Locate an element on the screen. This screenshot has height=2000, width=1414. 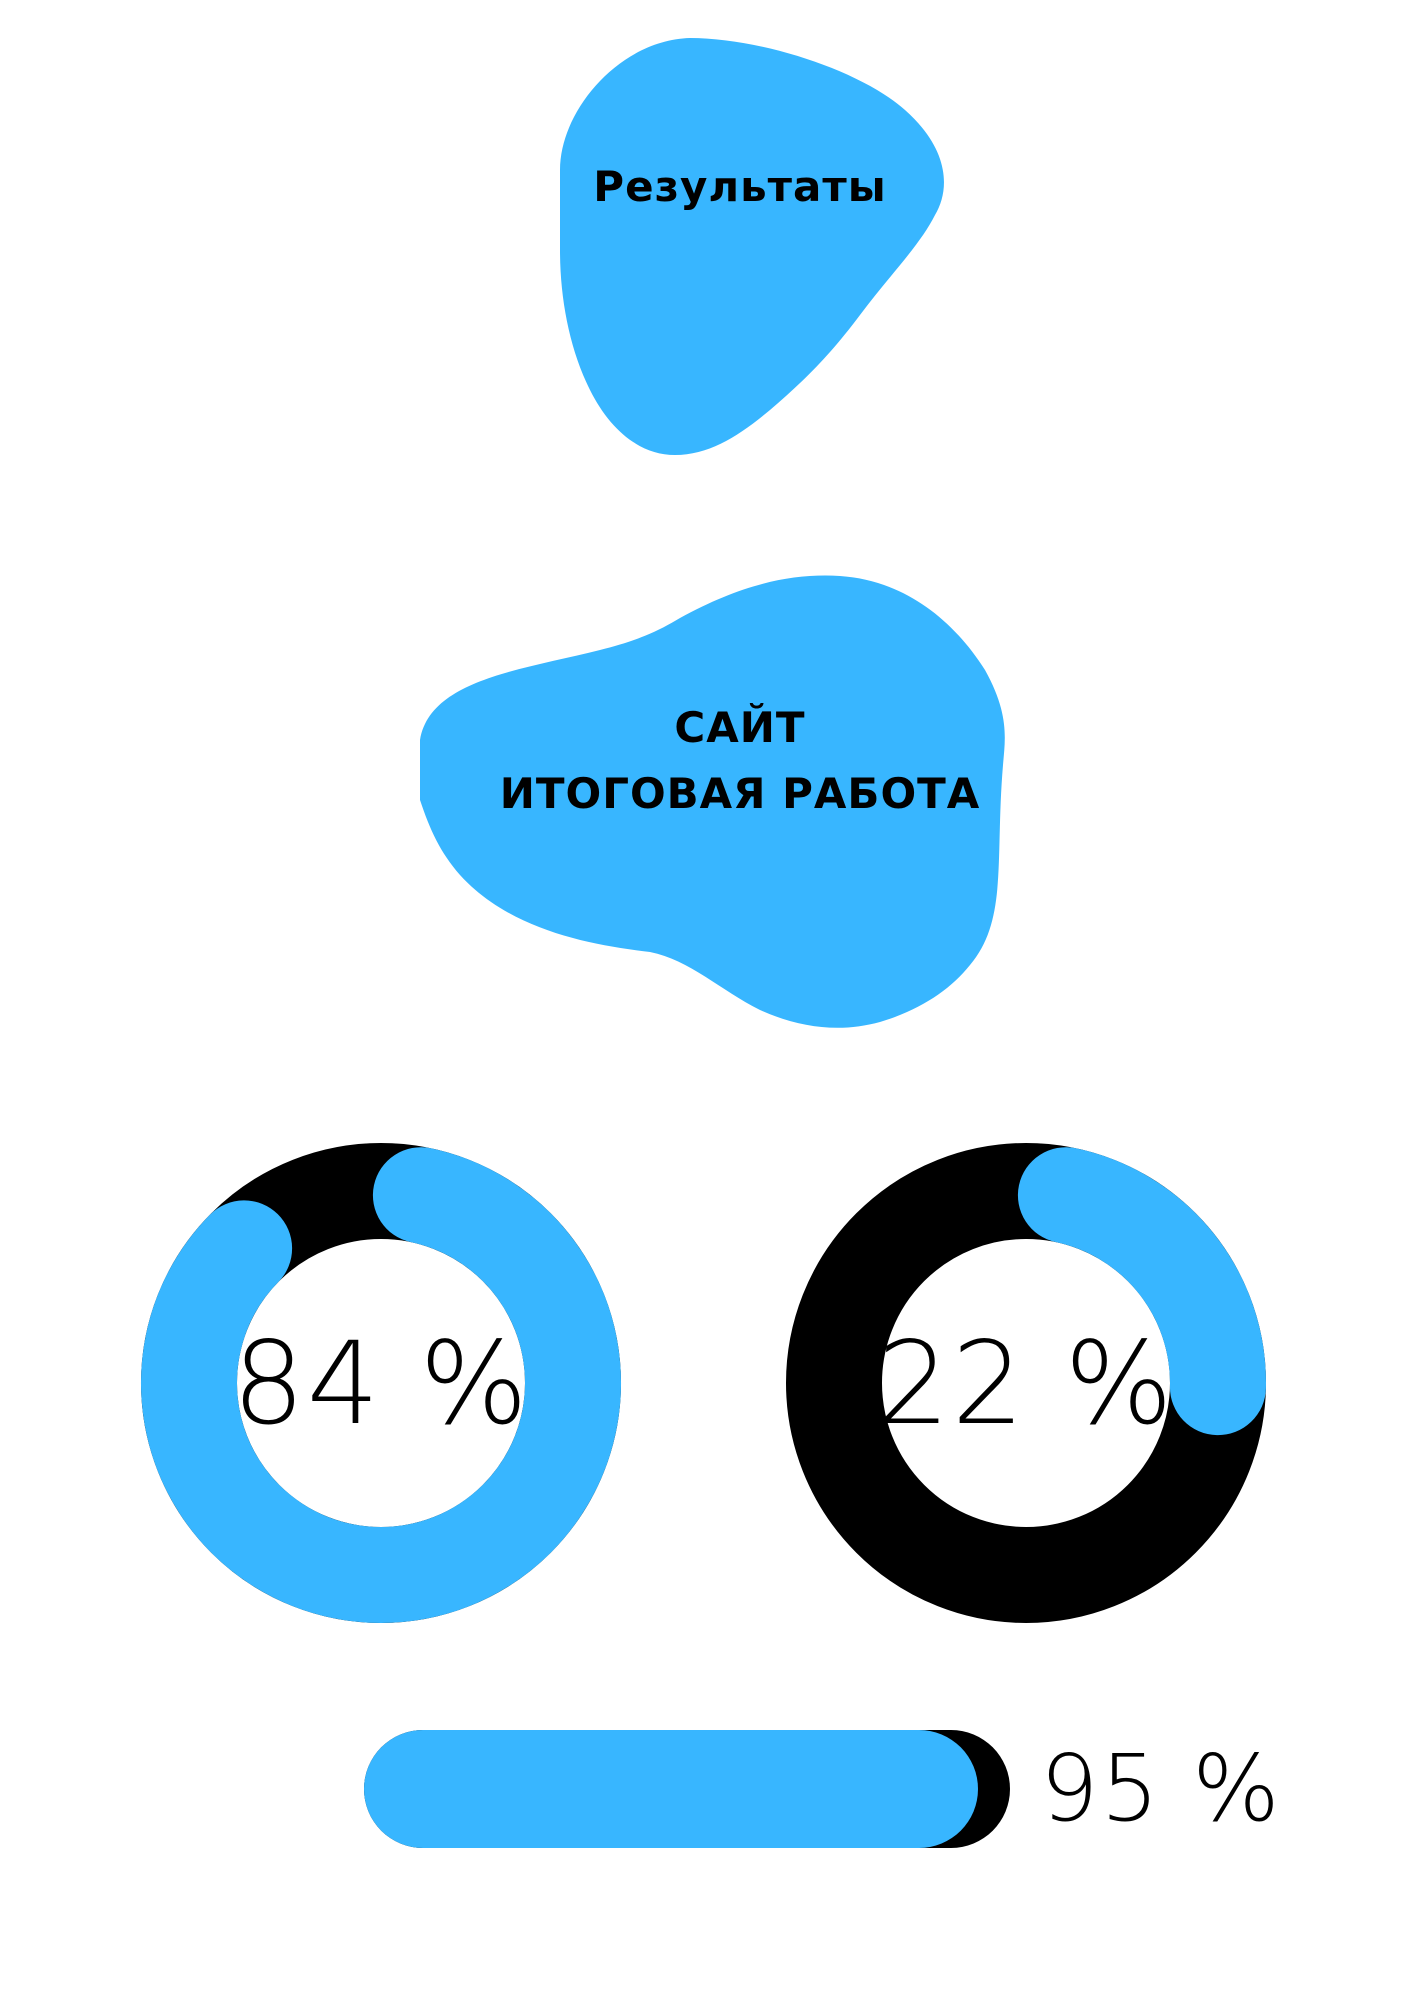
results-blob is located at coordinates (752, 246).